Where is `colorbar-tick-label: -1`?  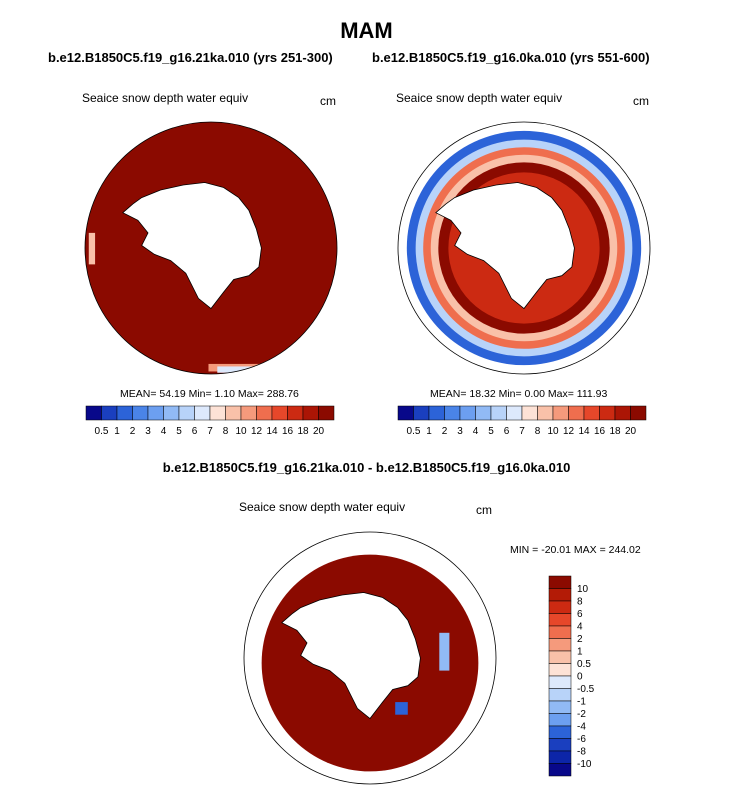
colorbar-tick-label: -1 is located at coordinates (581, 702).